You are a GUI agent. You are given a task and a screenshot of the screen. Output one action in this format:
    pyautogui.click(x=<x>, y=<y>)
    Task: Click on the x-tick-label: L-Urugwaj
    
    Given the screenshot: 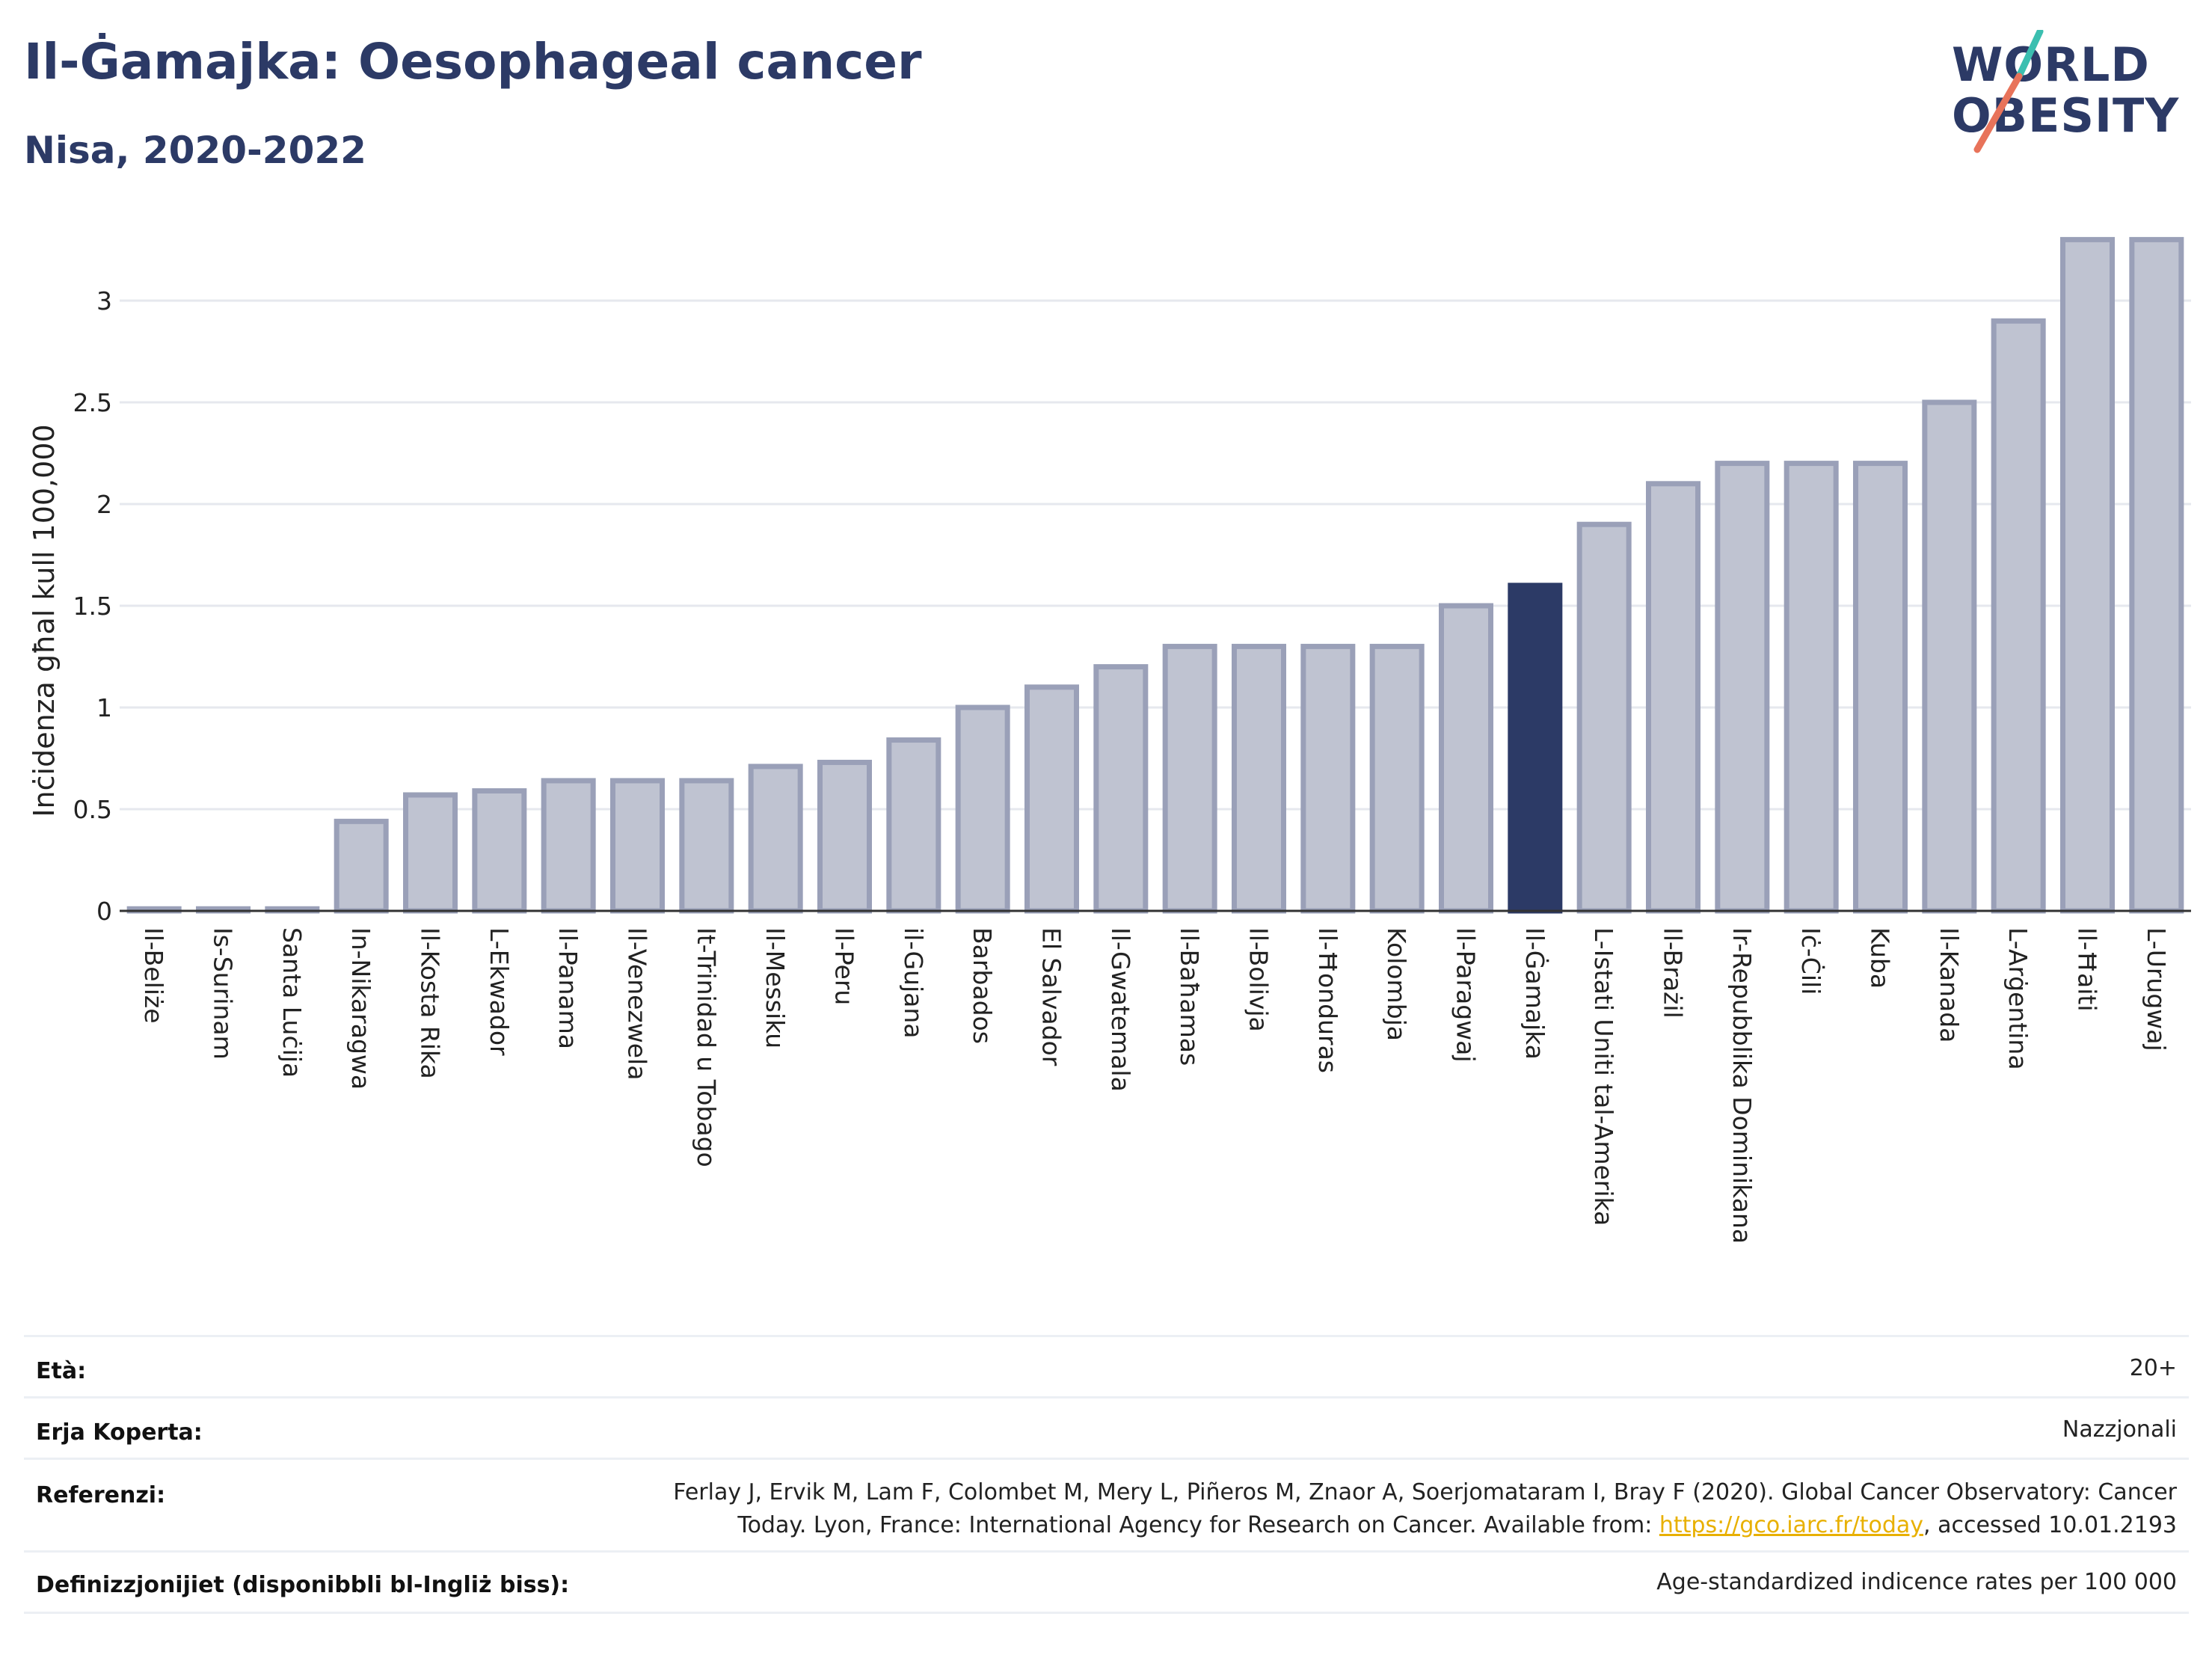 What is the action you would take?
    pyautogui.click(x=2156, y=989)
    